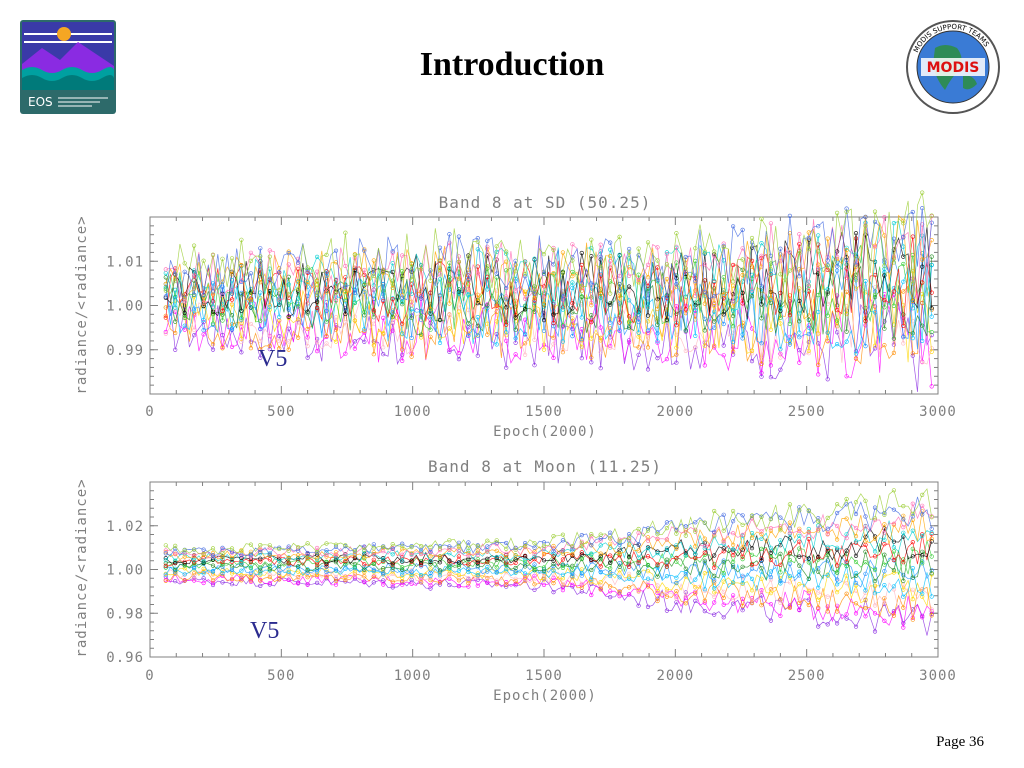 Image resolution: width=1024 pixels, height=768 pixels. Describe the element at coordinates (545, 202) in the screenshot. I see `chart-title: Band 8 at SD (50.25)` at that location.